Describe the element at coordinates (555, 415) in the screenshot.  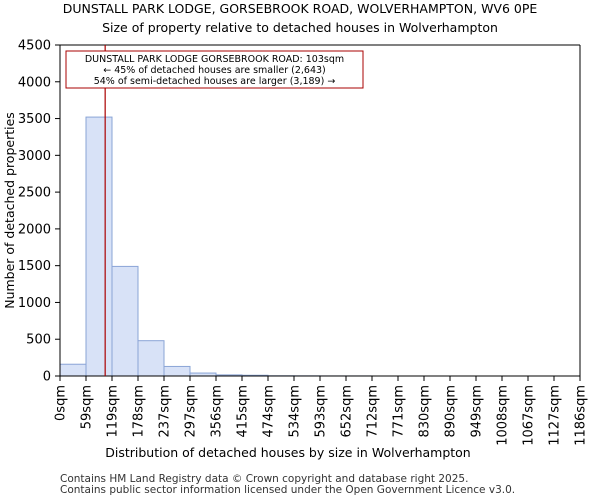
I see `x-tick-label: 1127sqm` at that location.